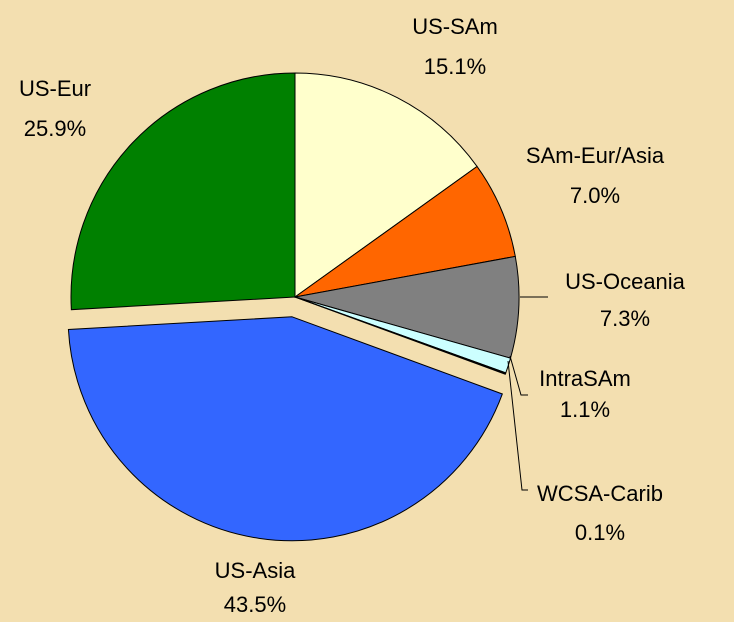 The image size is (734, 622). Describe the element at coordinates (625, 318) in the screenshot. I see `value-label: 7.3%` at that location.